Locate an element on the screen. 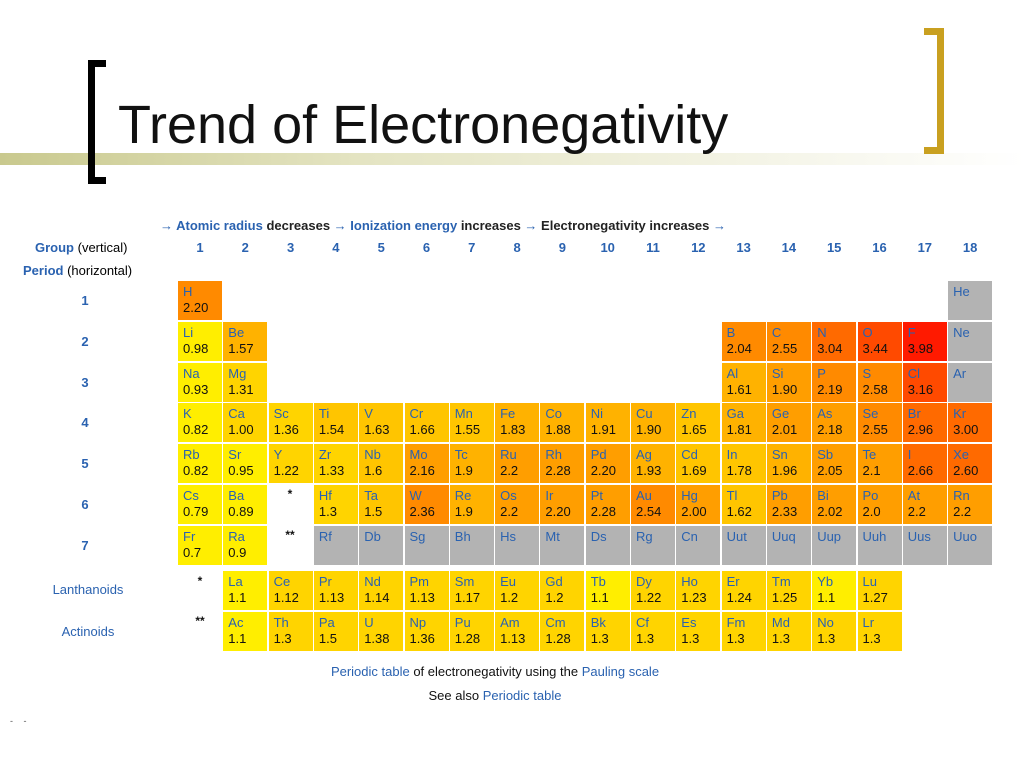  element-cell: As 2.18 is located at coordinates (834, 423).